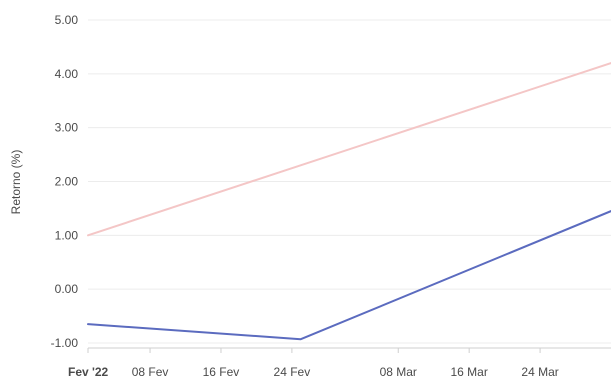  I want to click on x-tick-label: Fev '22, so click(88, 372).